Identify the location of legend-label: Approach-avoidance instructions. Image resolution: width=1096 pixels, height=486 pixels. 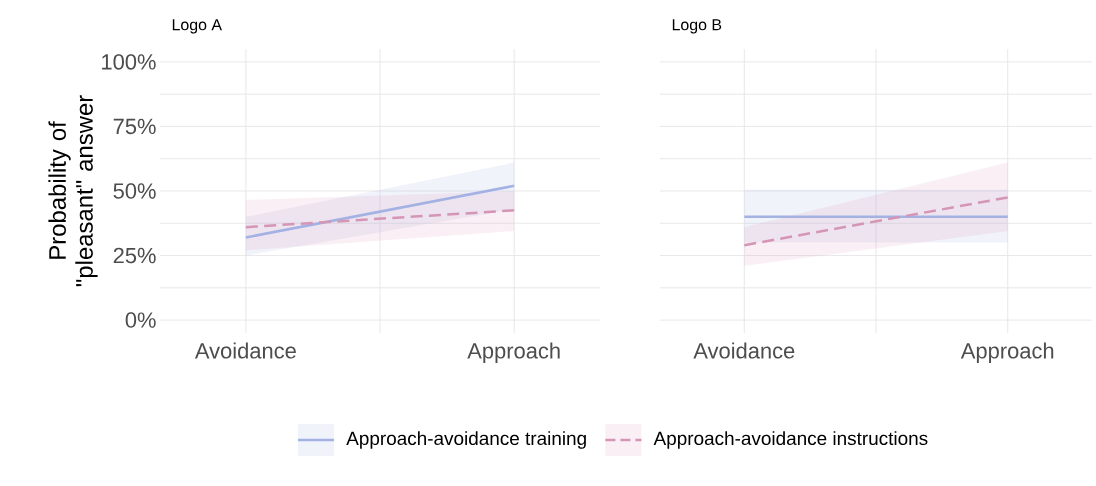
(790, 440).